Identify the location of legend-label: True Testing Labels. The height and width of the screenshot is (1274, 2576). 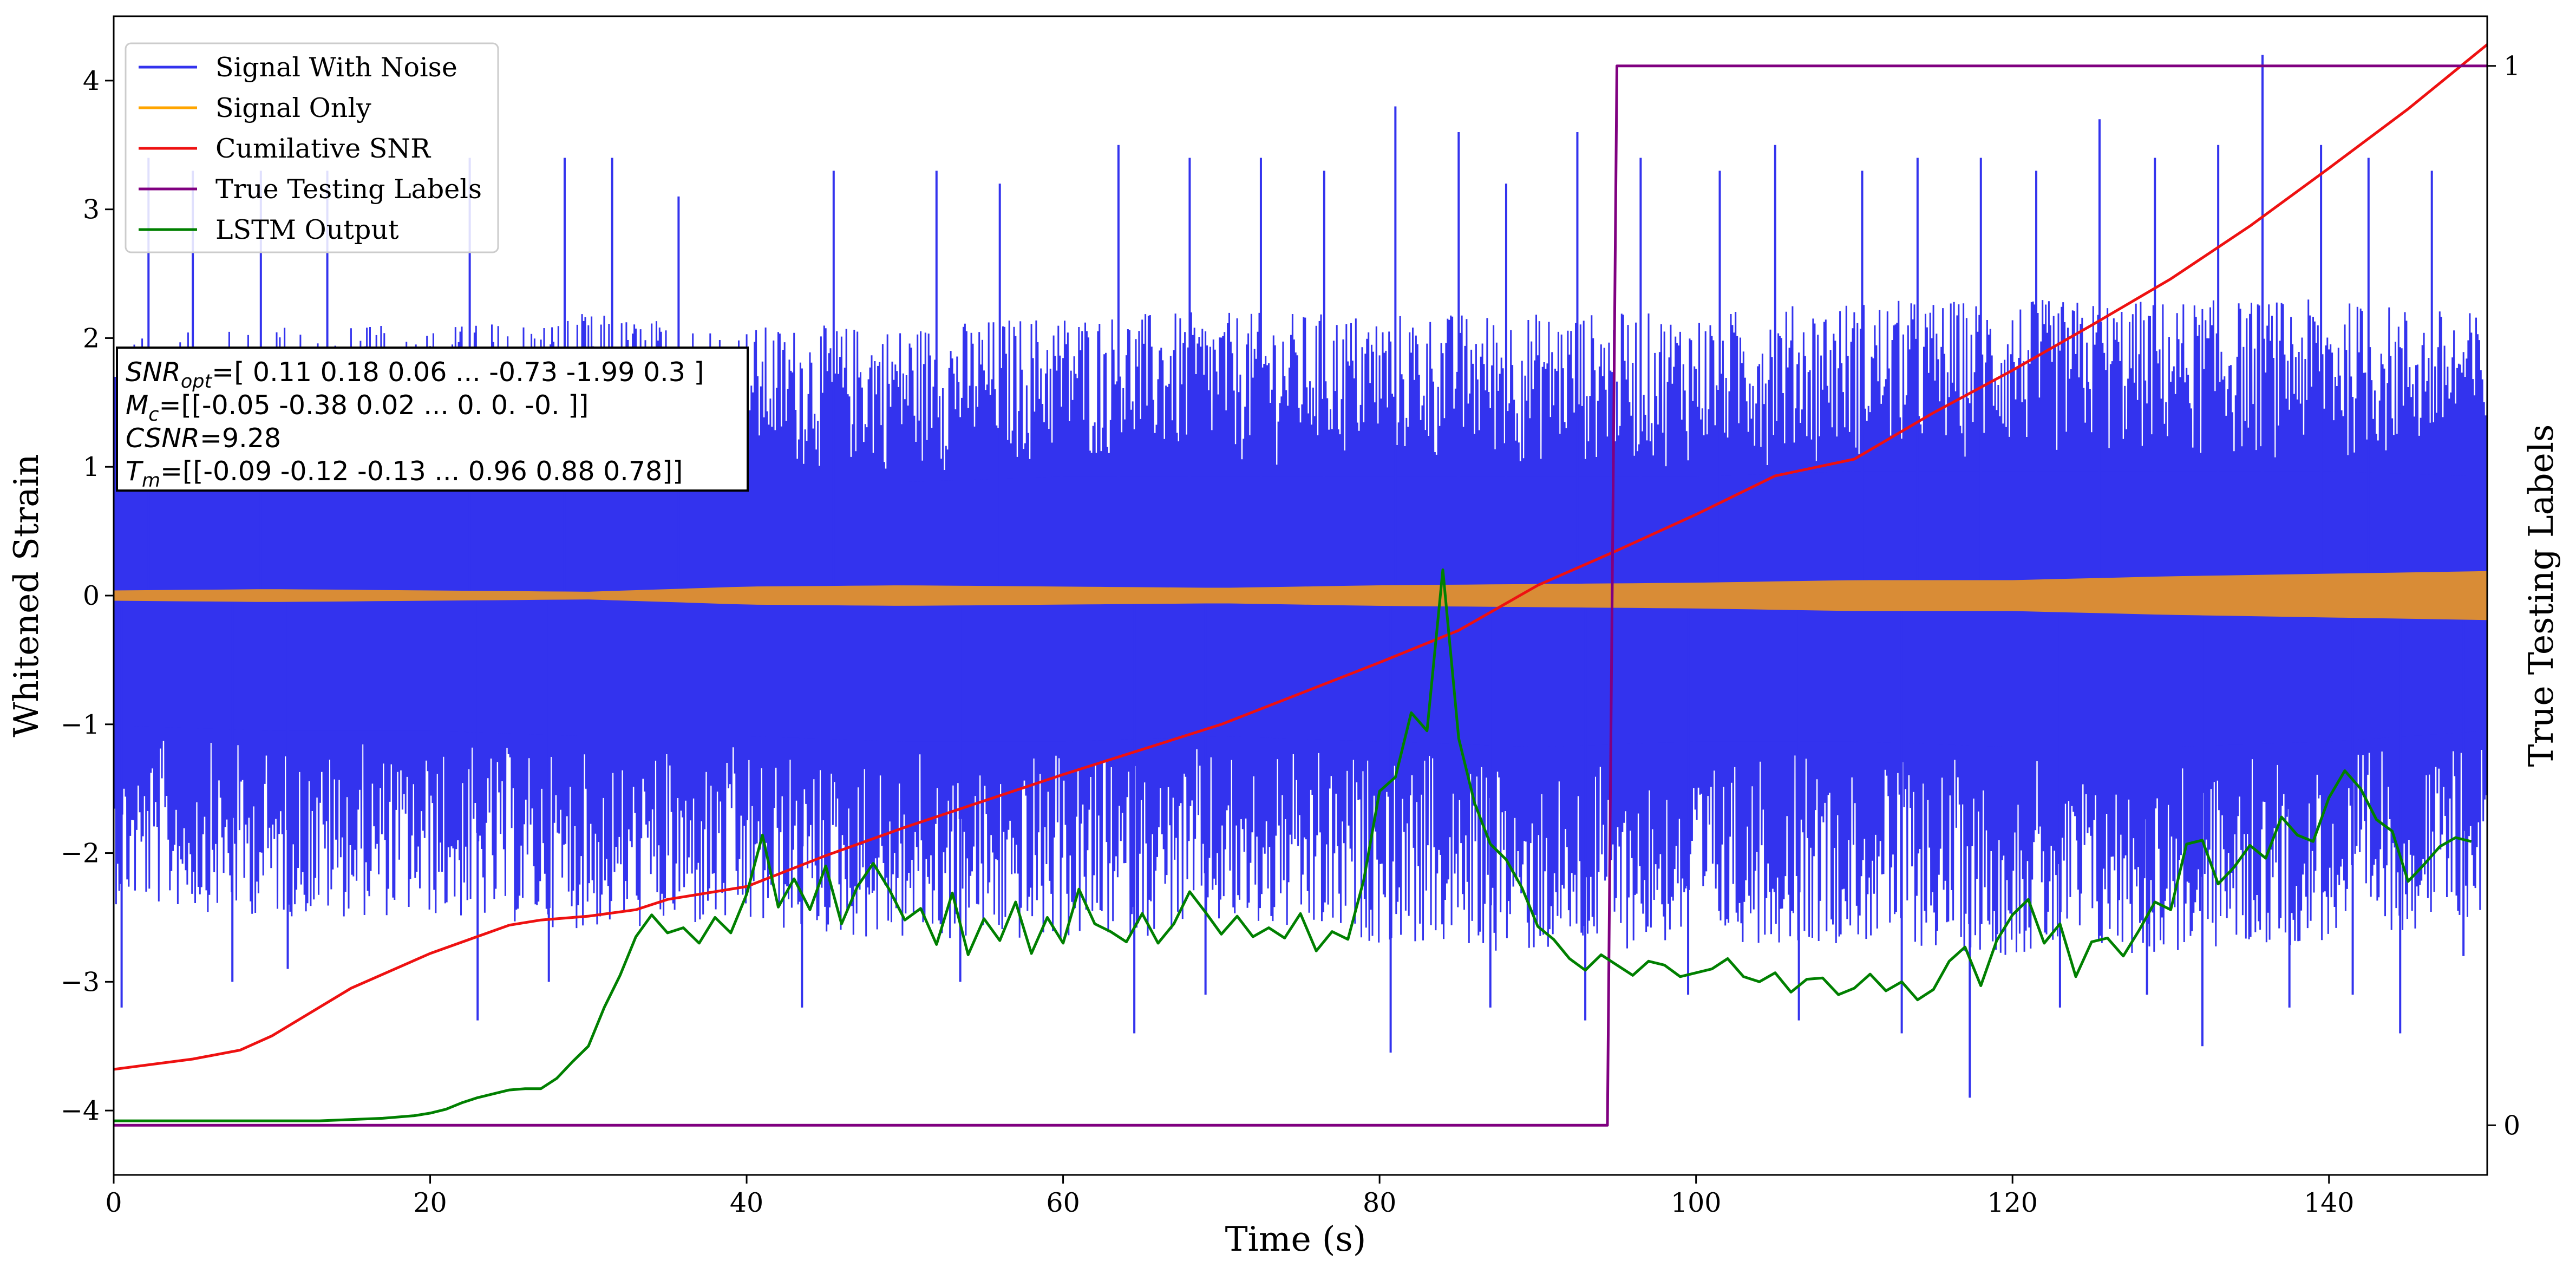
(349, 189).